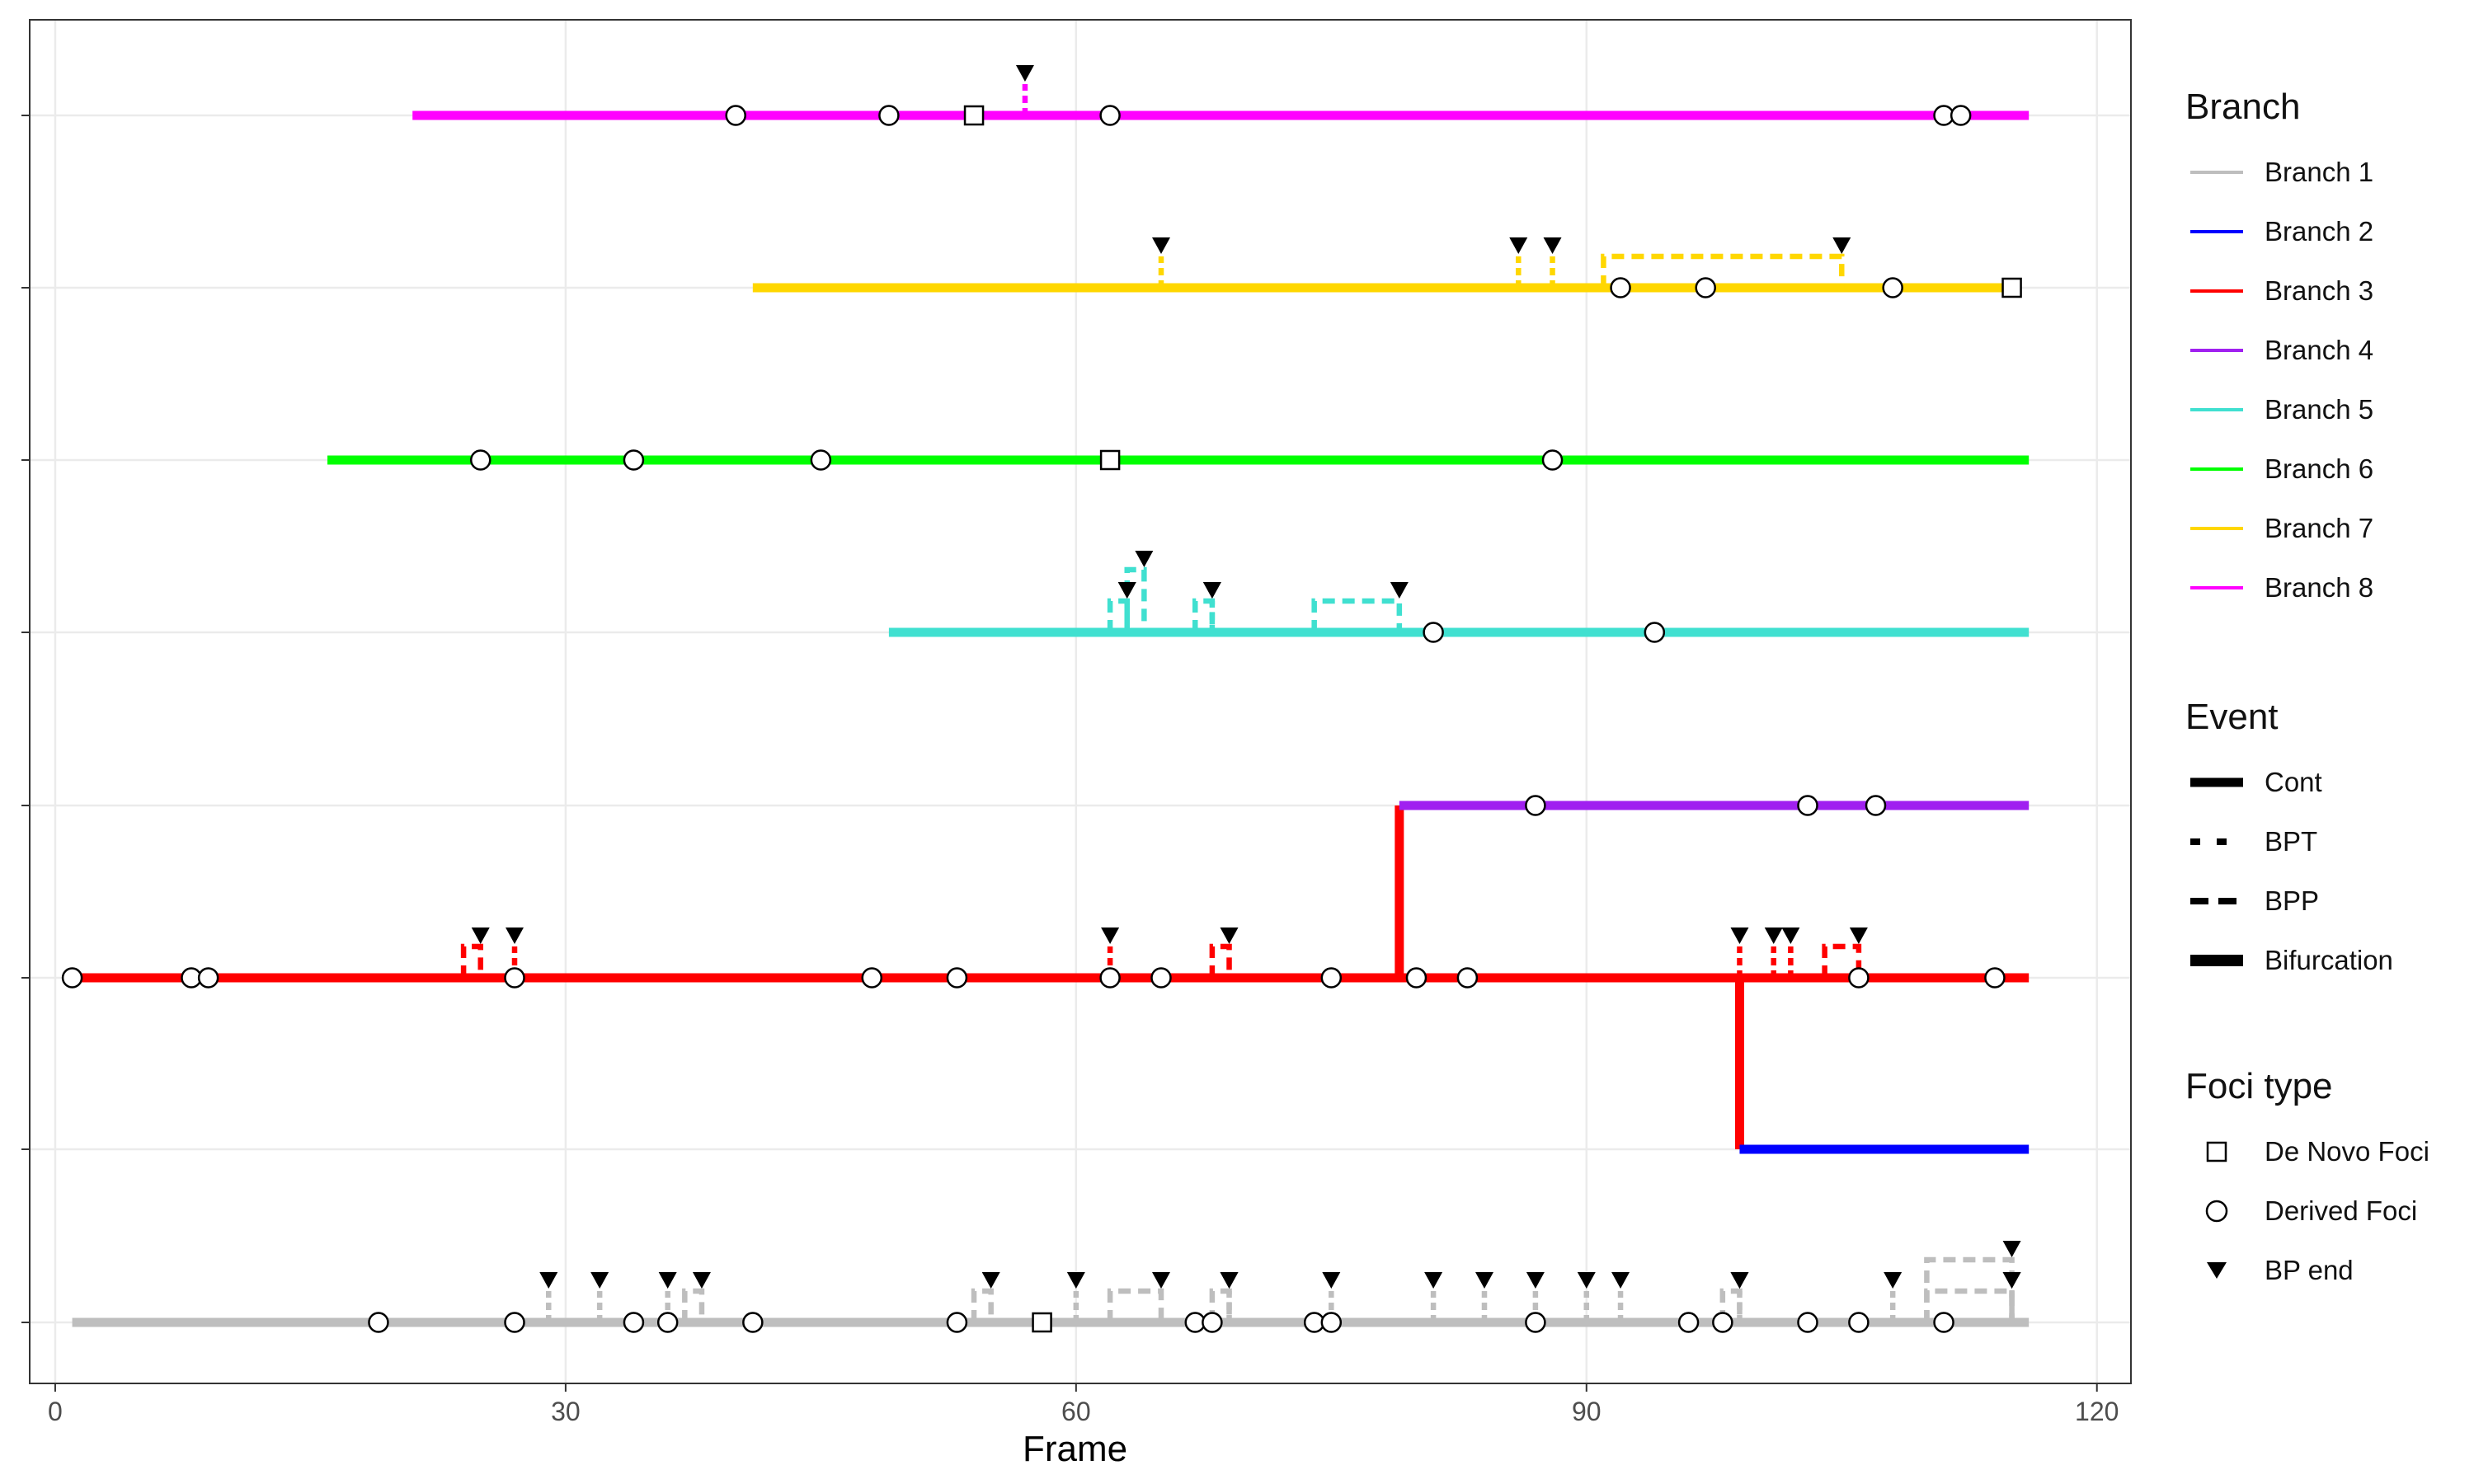  I want to click on legend-foci-item: BP end, so click(2307, 1270).